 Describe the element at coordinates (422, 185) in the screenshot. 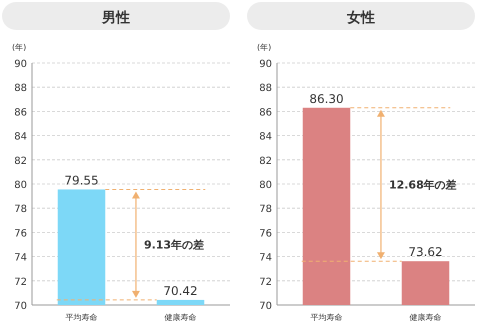

I see `annotation: 12.68年の差` at that location.